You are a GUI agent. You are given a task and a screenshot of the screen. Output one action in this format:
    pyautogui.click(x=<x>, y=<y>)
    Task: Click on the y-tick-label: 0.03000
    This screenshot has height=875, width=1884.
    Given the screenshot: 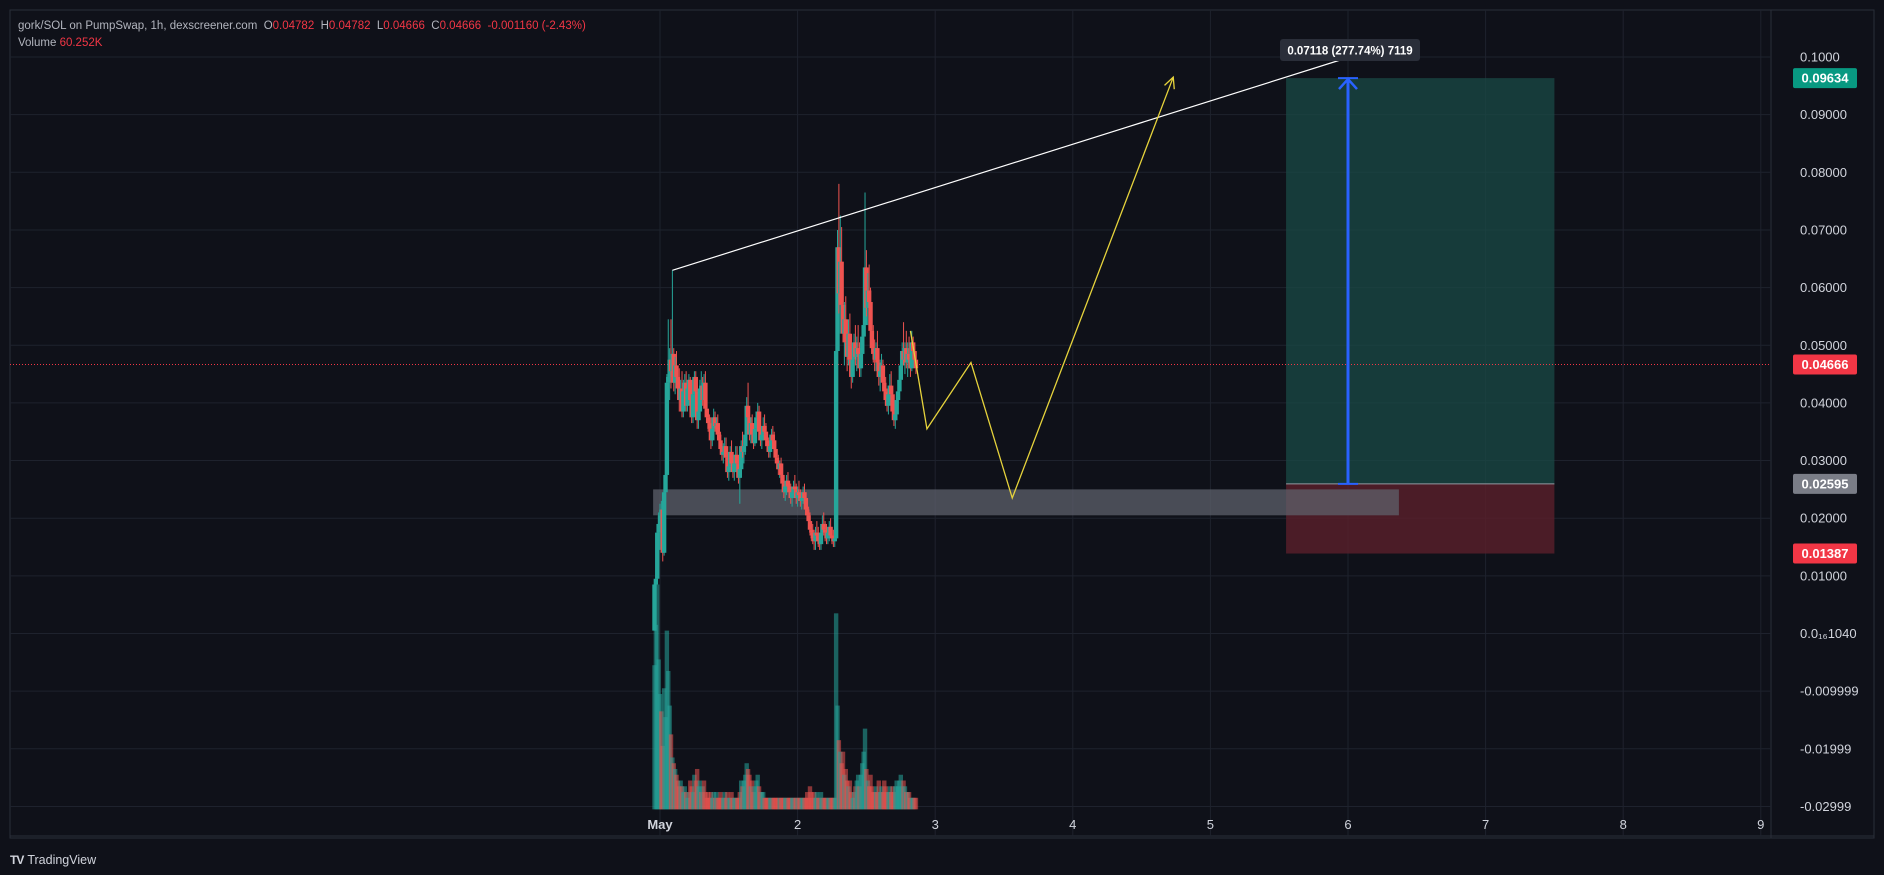 What is the action you would take?
    pyautogui.click(x=1823, y=460)
    